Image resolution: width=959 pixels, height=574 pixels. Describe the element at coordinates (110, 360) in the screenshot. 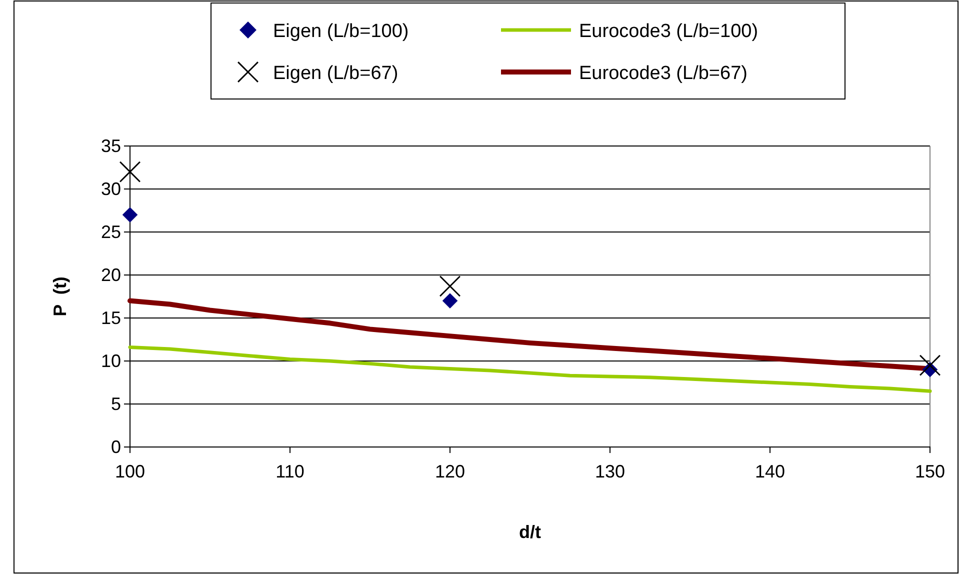

I see `y-tick-label: 10` at that location.